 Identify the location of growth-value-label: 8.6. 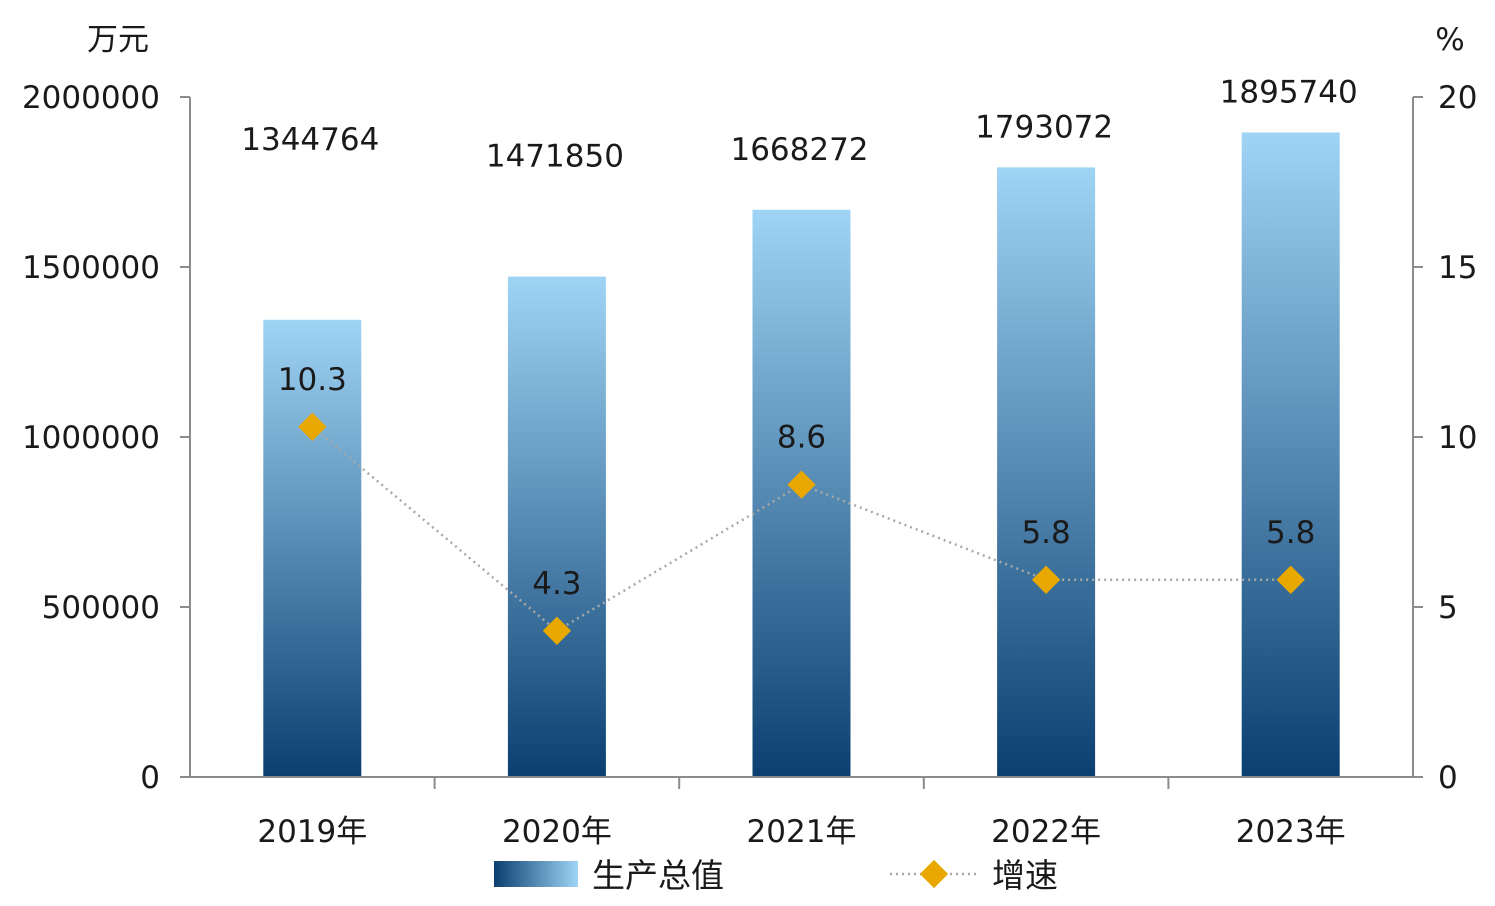
(801, 438).